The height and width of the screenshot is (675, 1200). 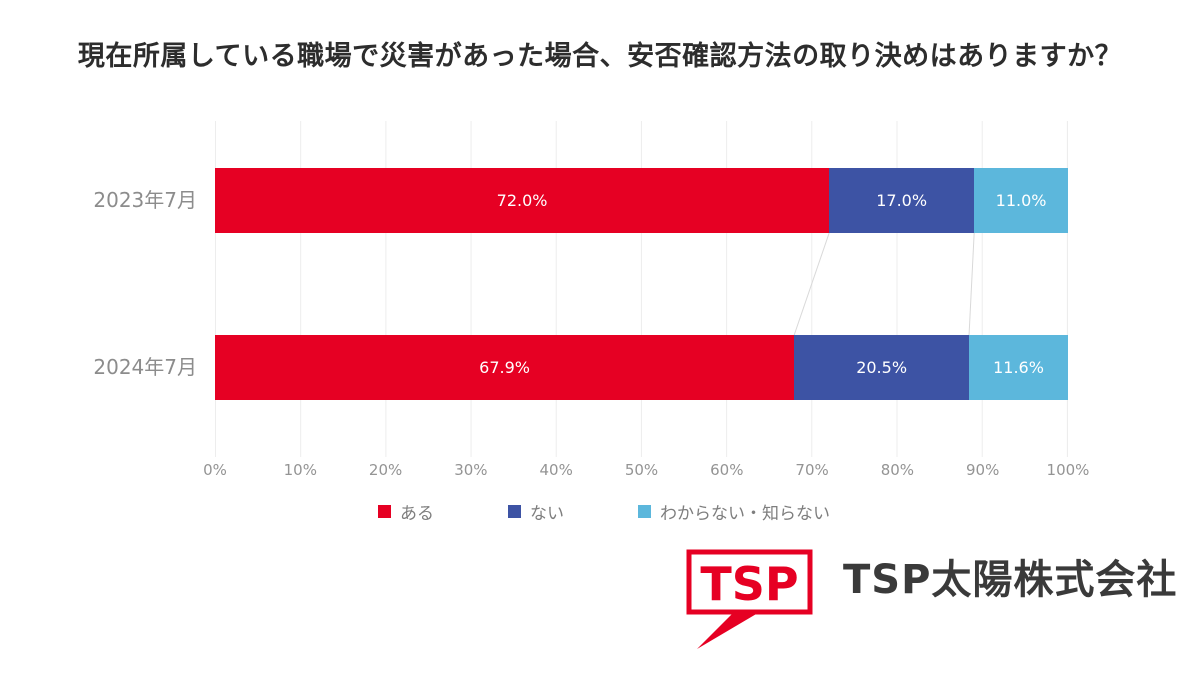 I want to click on x-axis: 0% 10% 20% 30% 40% 50% 60% 70% 80% 90% 100%, so click(x=646, y=470).